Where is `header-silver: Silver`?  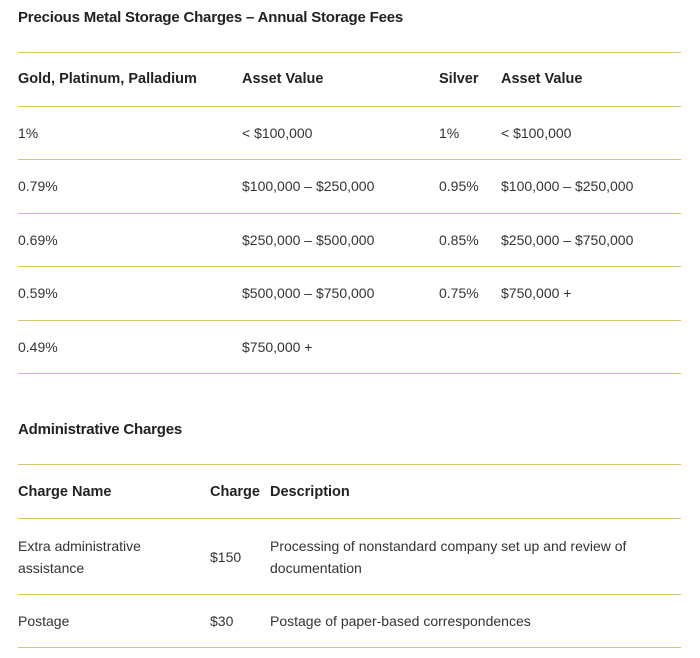 header-silver: Silver is located at coordinates (459, 79).